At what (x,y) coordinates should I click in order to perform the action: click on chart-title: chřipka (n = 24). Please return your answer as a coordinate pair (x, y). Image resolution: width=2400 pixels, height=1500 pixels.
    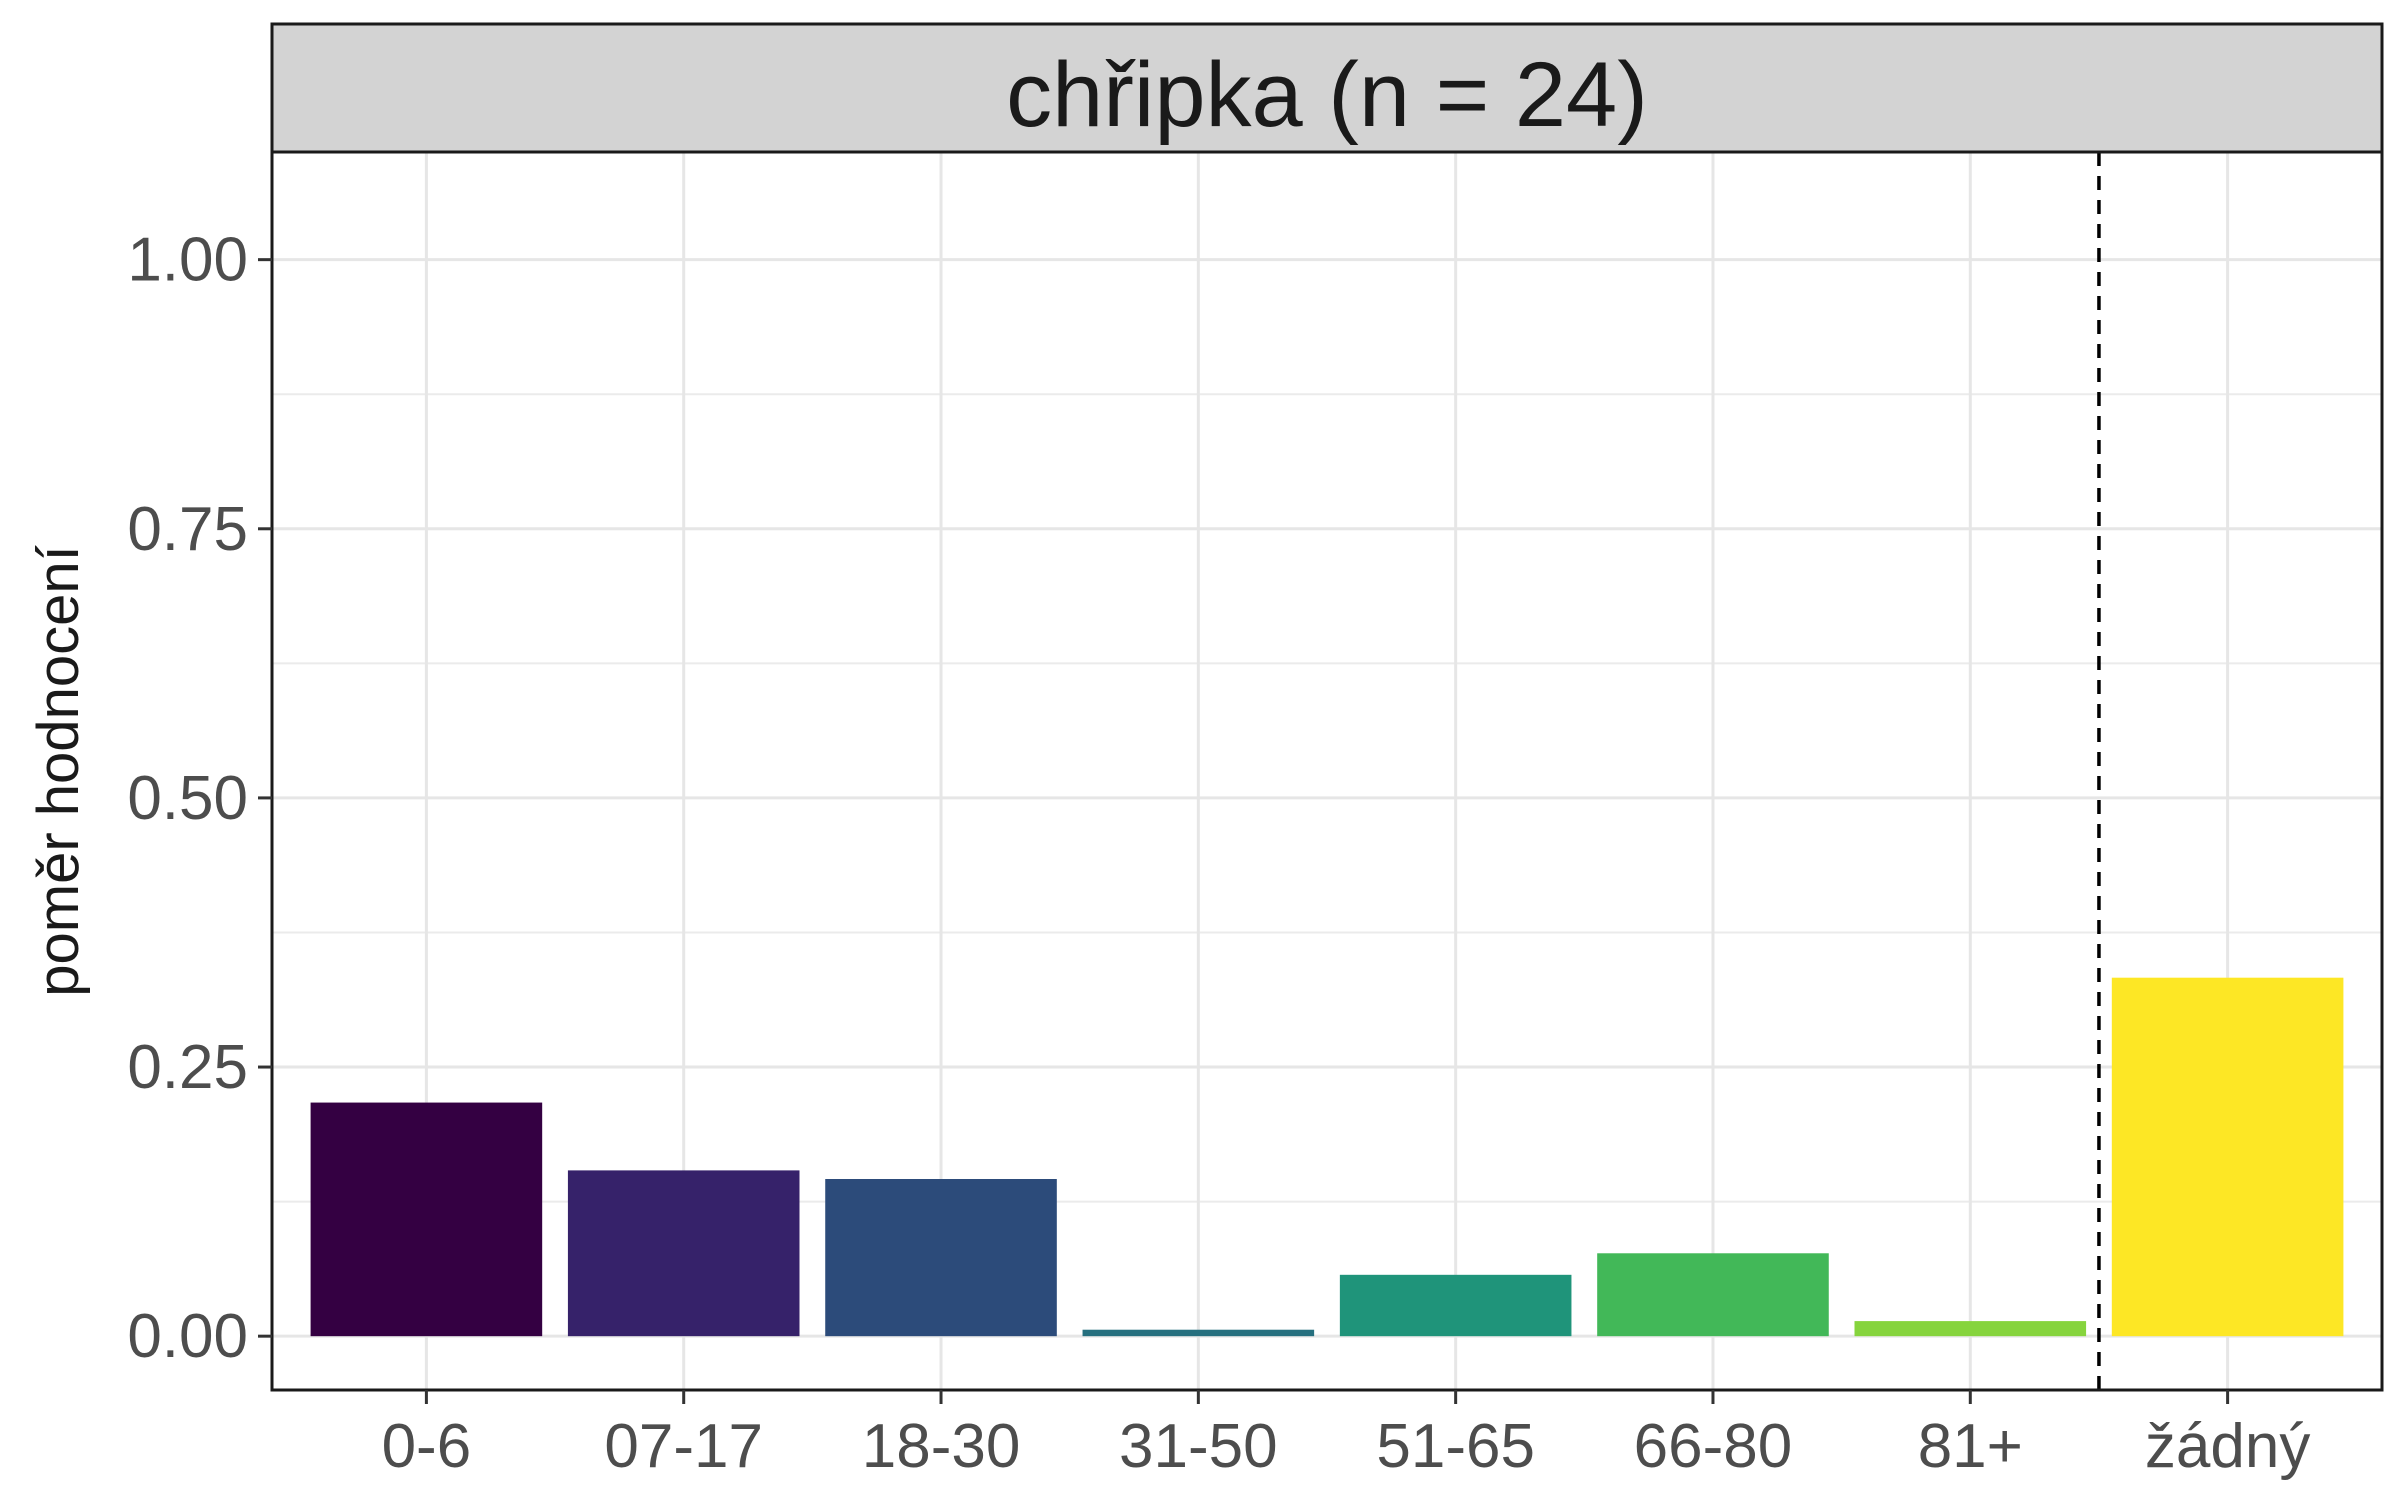
    Looking at the image, I should click on (1327, 95).